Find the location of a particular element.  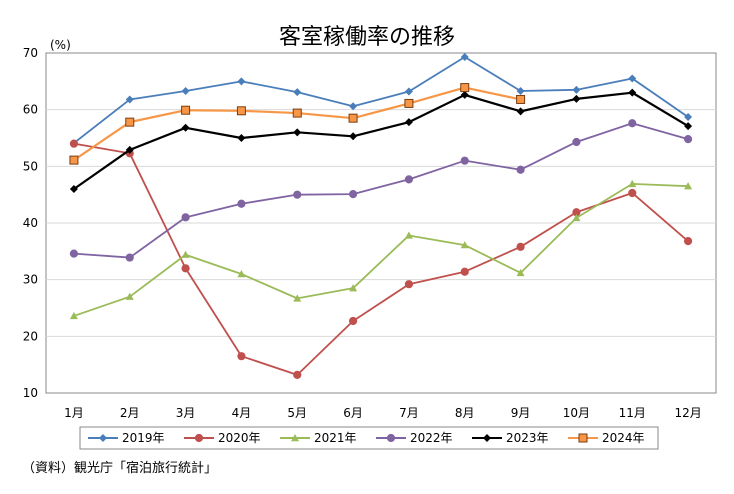

legend-label: 2024年 is located at coordinates (623, 438).